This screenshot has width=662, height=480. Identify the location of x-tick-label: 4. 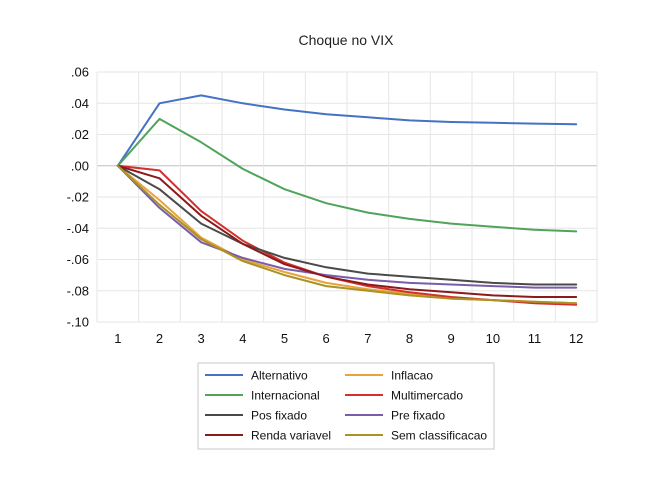
(242, 338).